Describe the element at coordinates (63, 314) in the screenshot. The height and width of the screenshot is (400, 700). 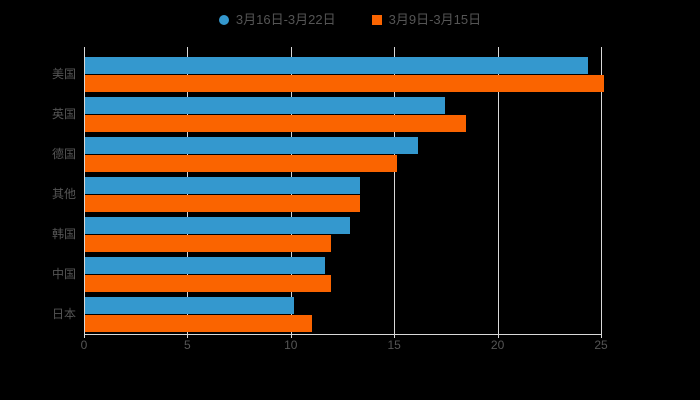
I see `category-label: 日本` at that location.